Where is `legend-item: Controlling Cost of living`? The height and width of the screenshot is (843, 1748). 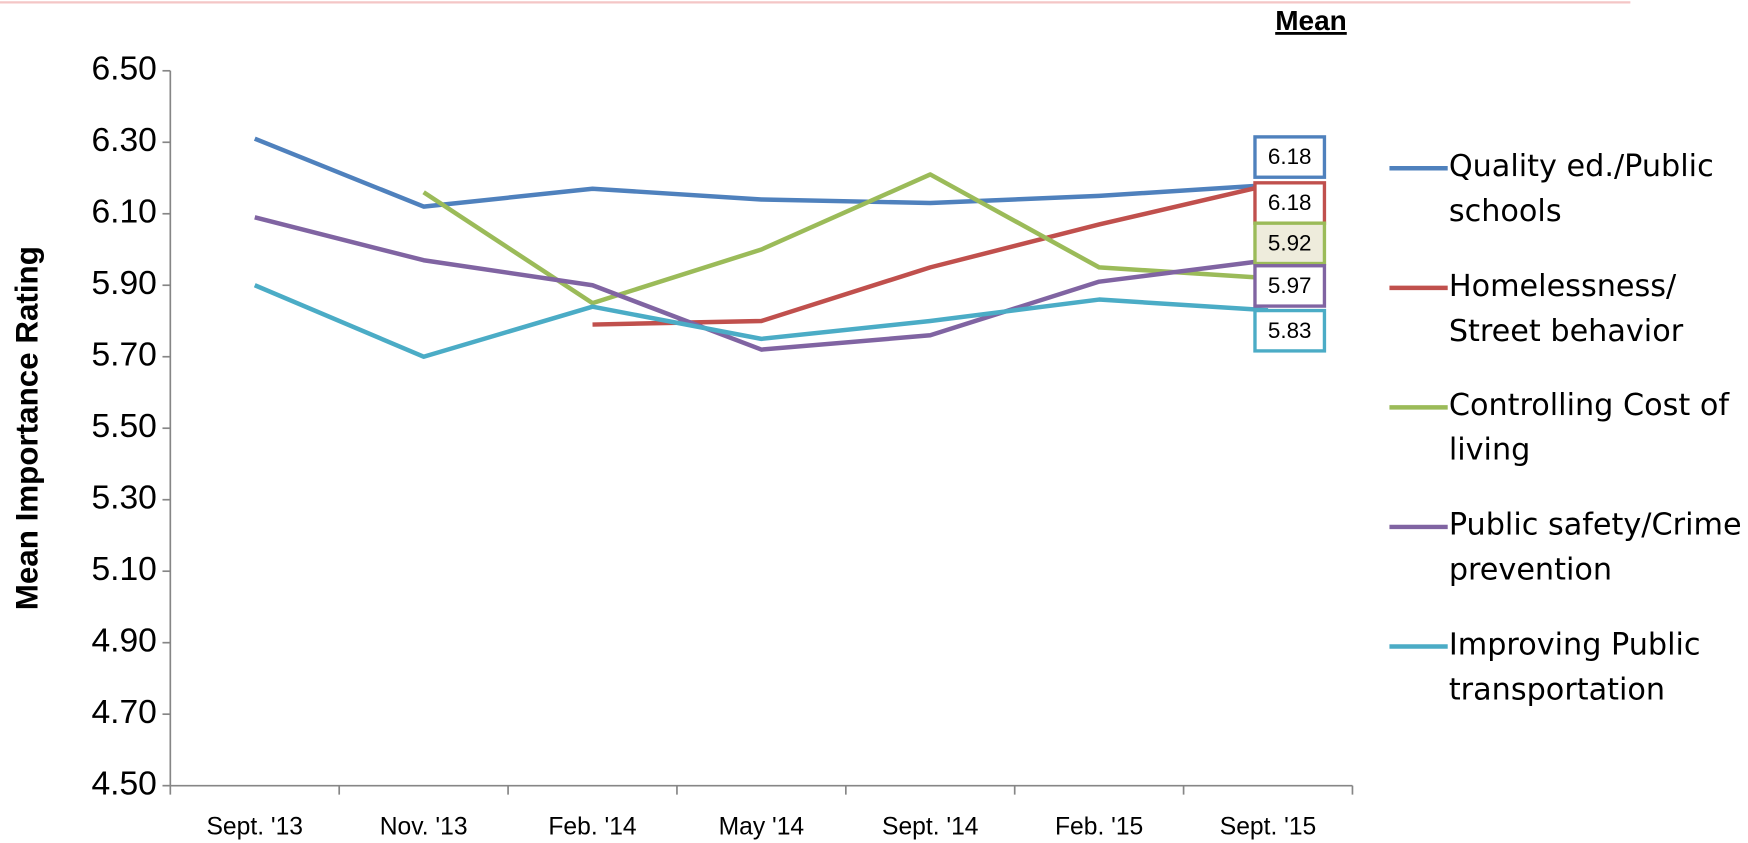
legend-item: Controlling Cost of living is located at coordinates (1589, 428).